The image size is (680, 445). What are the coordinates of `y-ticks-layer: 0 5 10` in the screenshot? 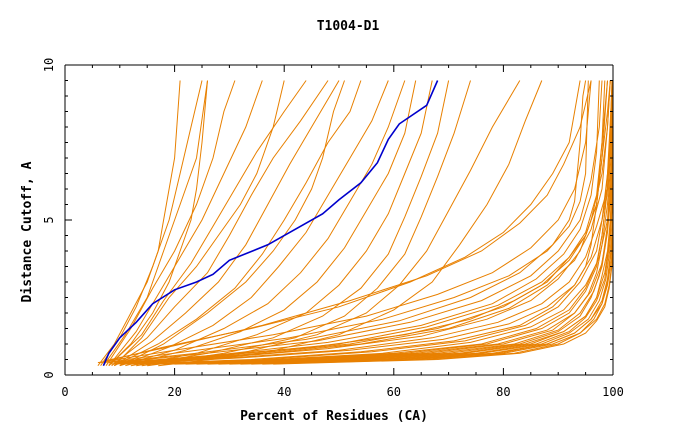 It's located at (49, 218).